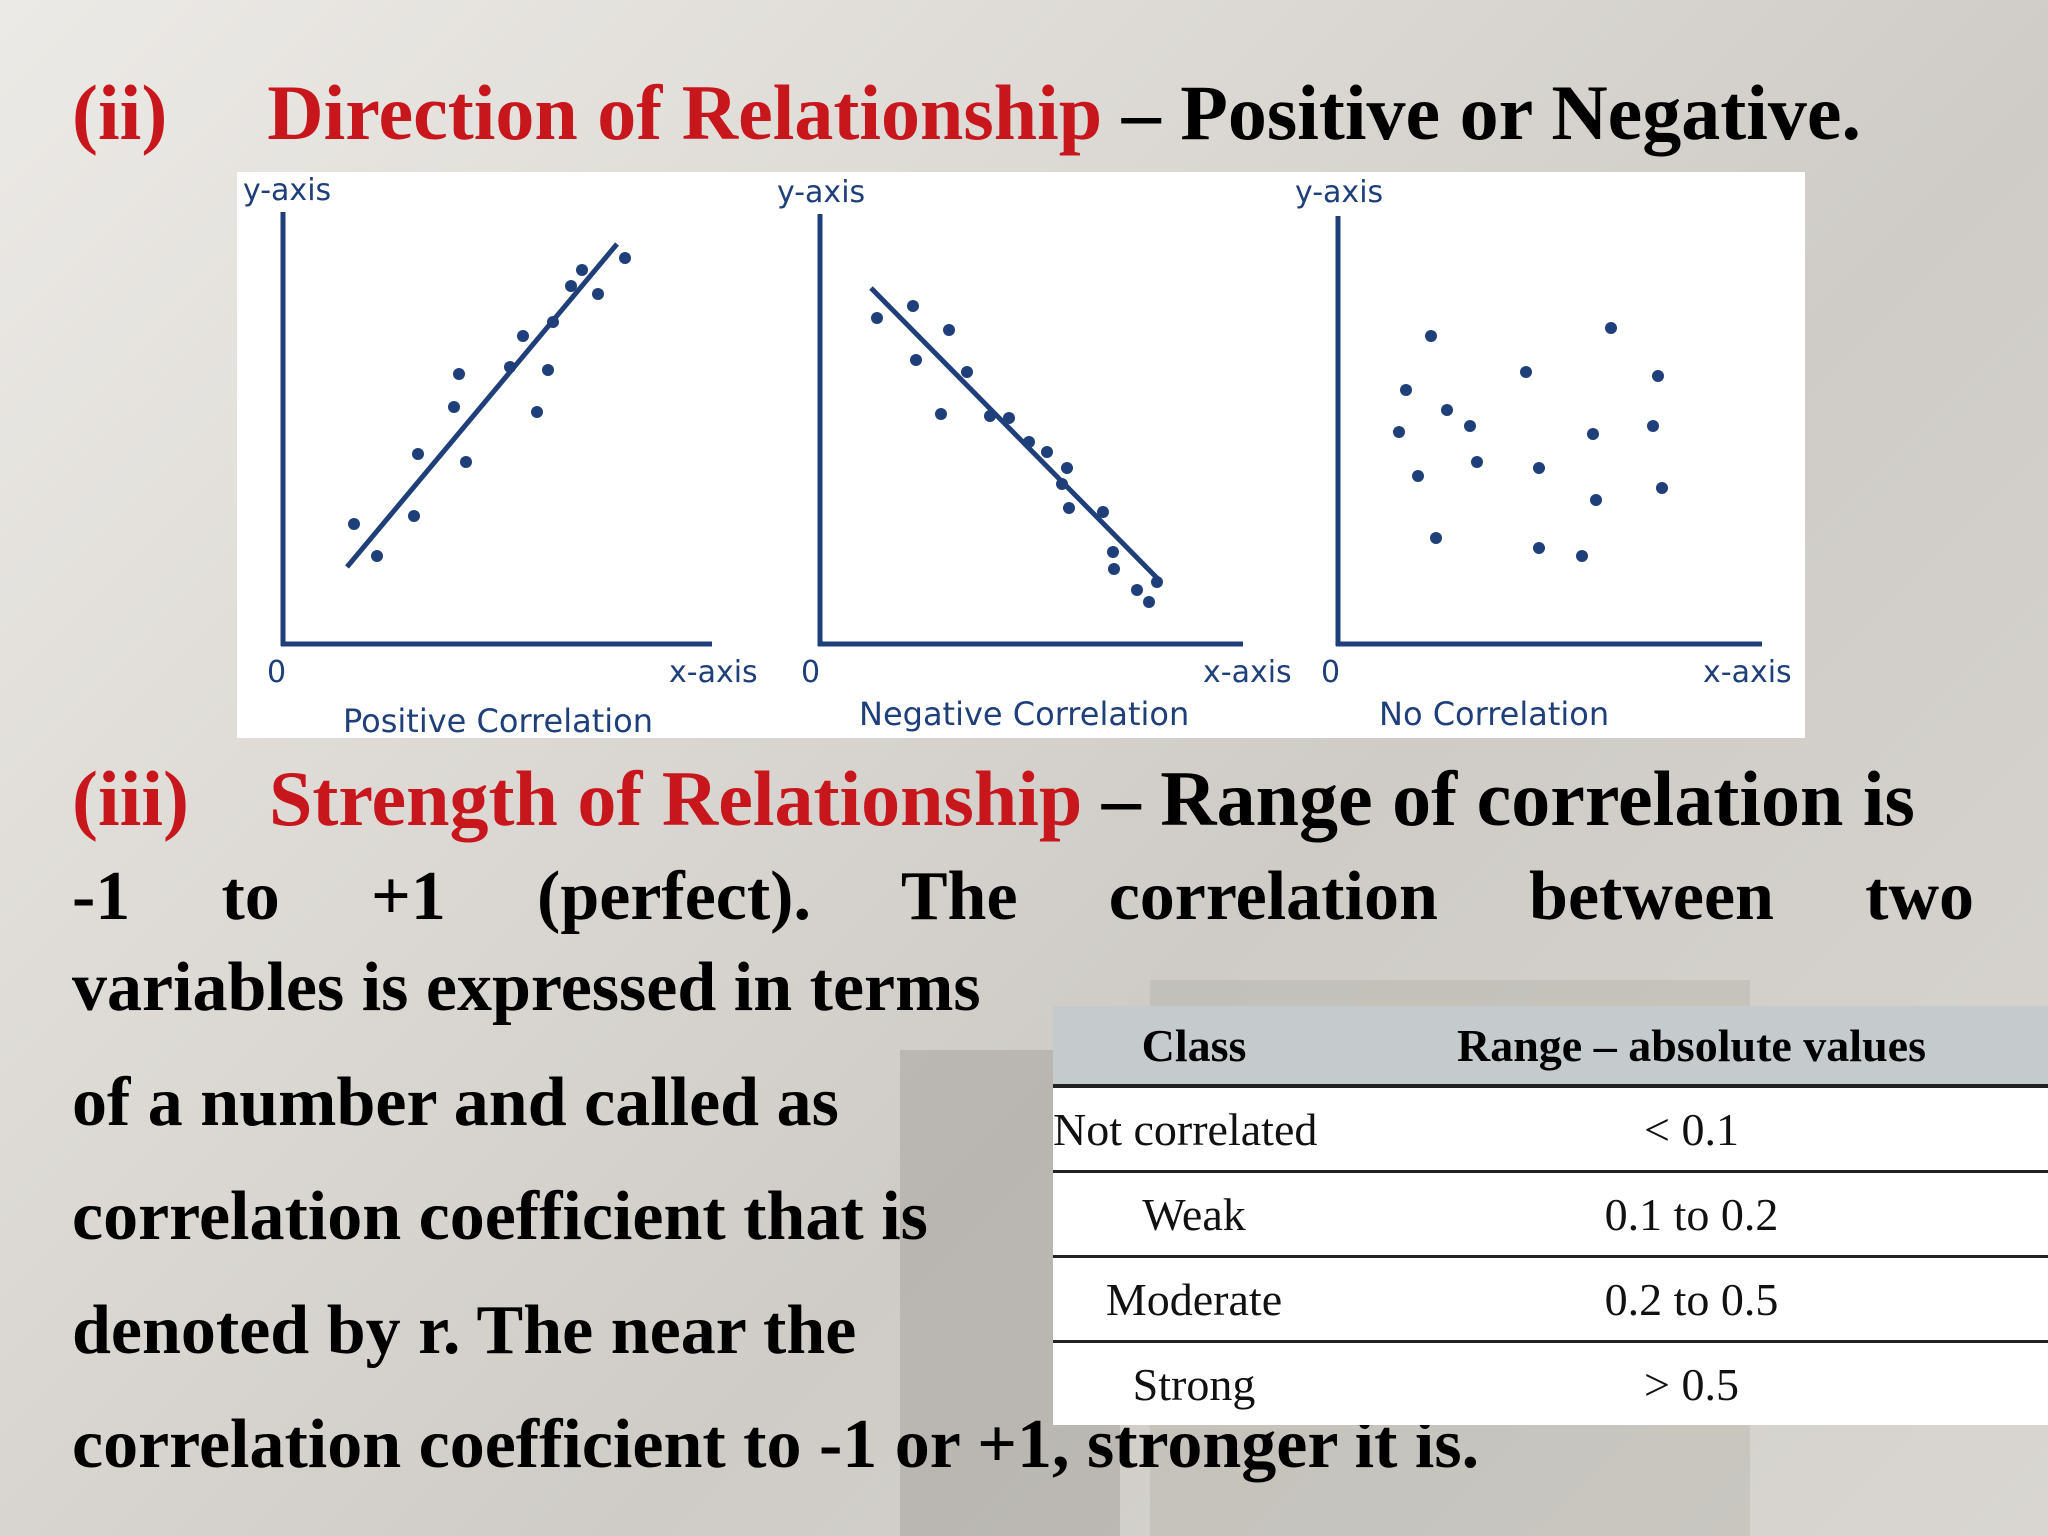  What do you see at coordinates (1691, 1299) in the screenshot?
I see `table-cell-range: 0.2 to 0.5` at bounding box center [1691, 1299].